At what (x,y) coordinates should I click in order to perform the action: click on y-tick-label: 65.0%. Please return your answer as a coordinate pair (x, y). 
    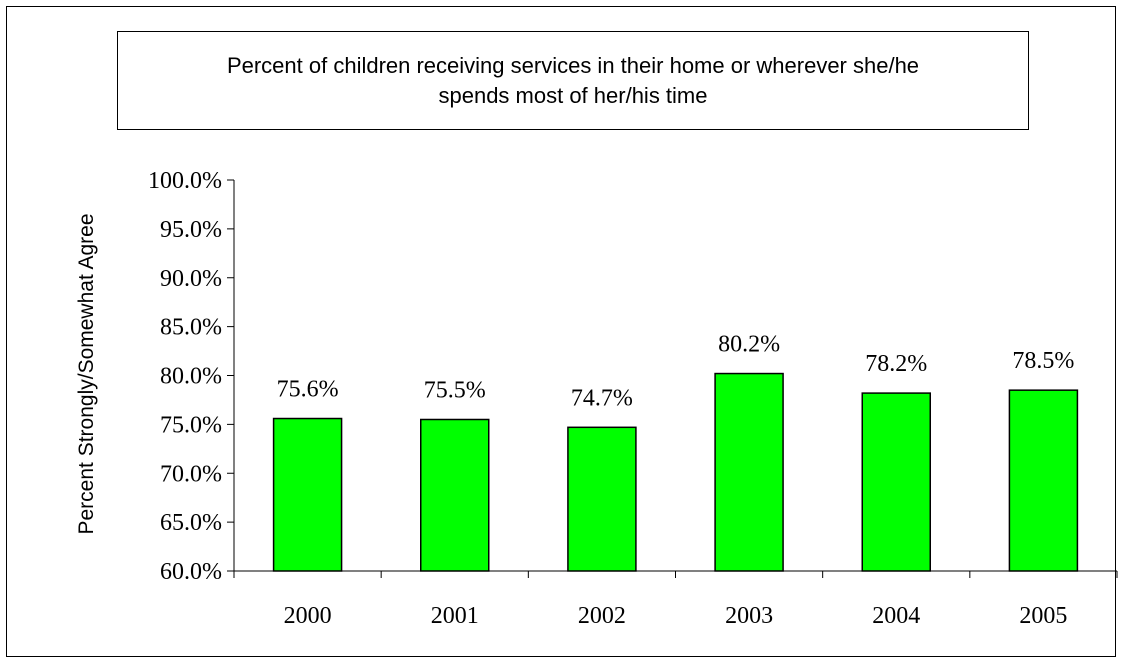
    Looking at the image, I should click on (191, 523).